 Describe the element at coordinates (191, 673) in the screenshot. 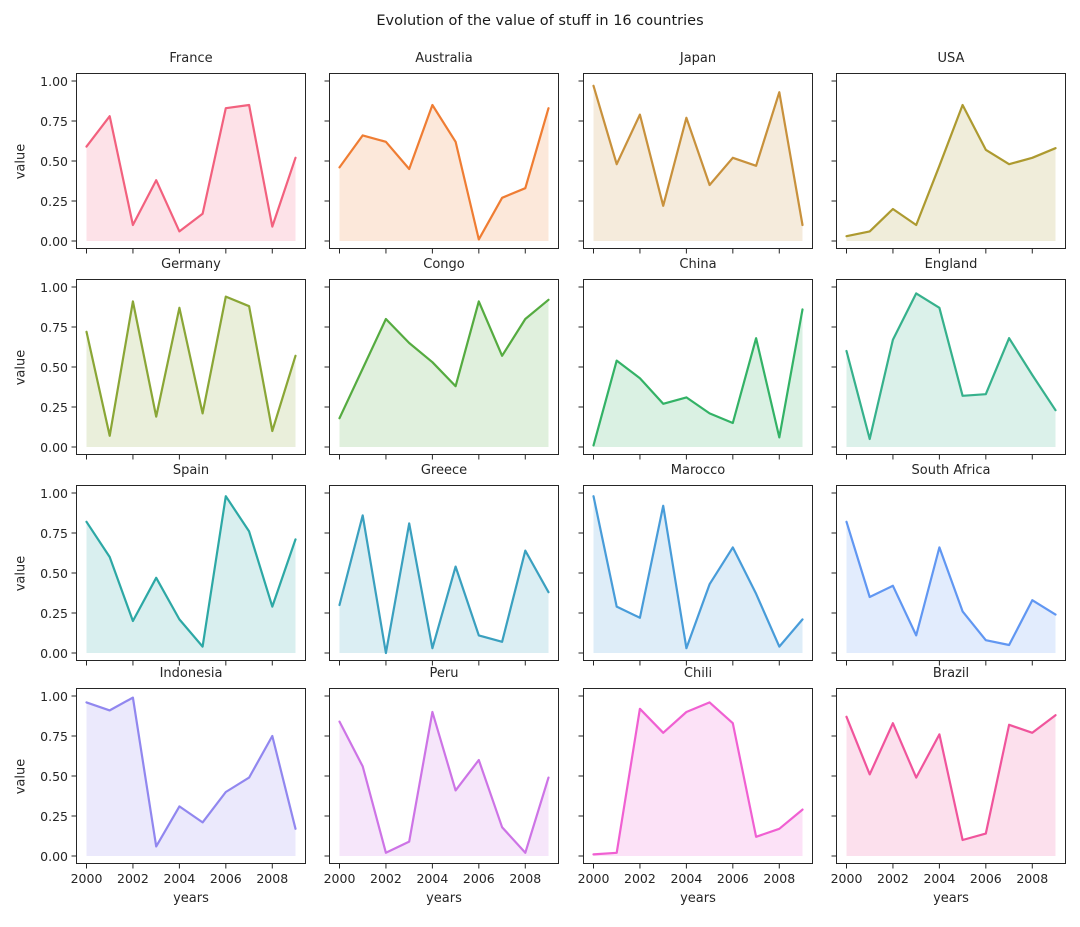

I see `subplot-title: Indonesia` at that location.